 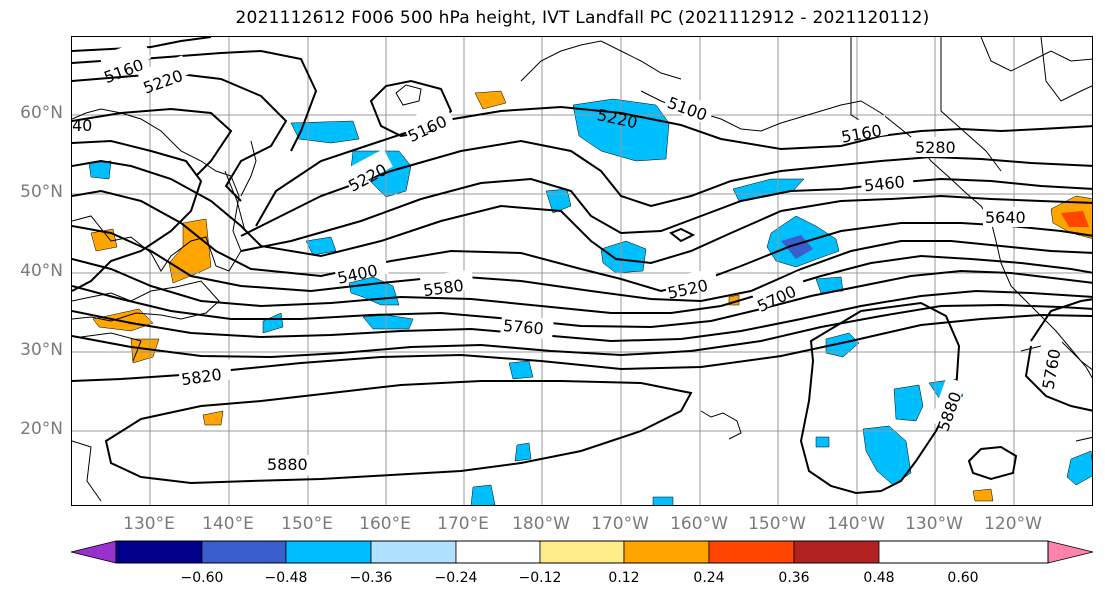 What do you see at coordinates (463, 524) in the screenshot?
I see `lon-label-170e: 170°E` at bounding box center [463, 524].